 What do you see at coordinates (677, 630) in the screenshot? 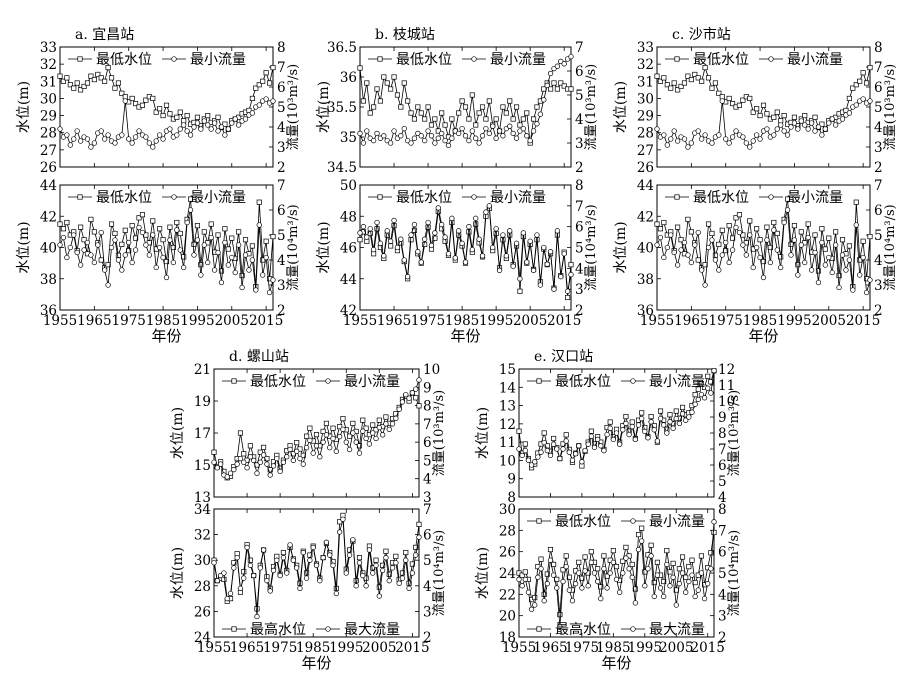
I see `legend-entry-label: 最大流量` at bounding box center [677, 630].